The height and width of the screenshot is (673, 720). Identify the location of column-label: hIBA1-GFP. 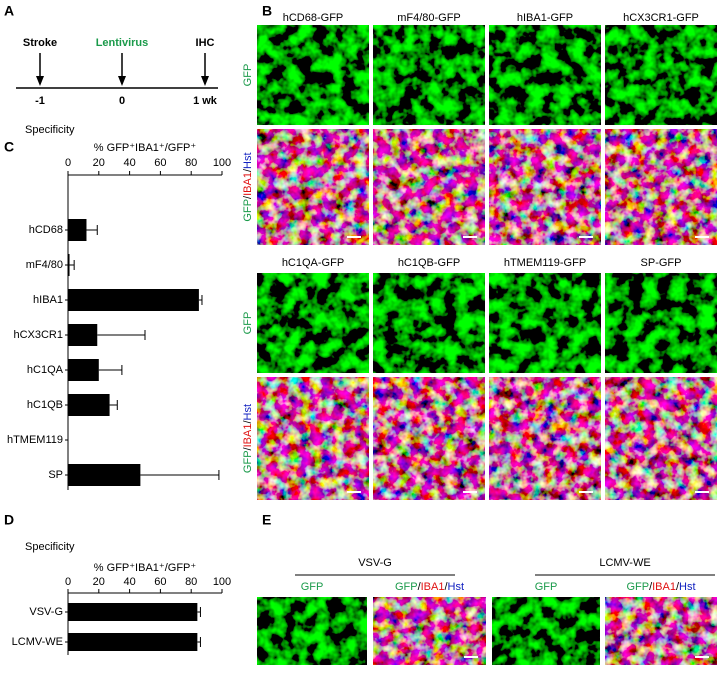
(545, 18).